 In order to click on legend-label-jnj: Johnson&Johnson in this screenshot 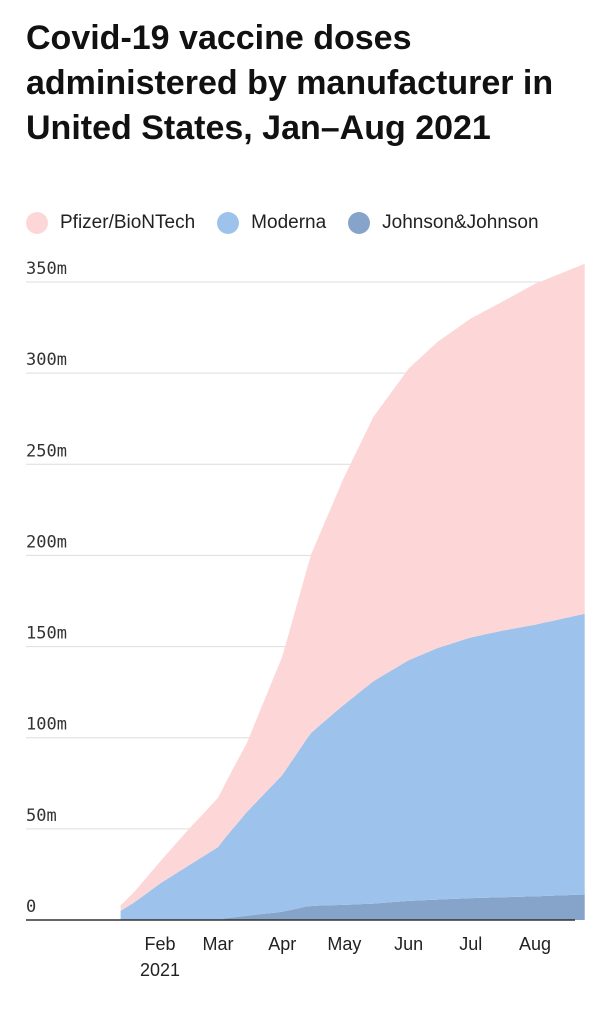, I will do `click(460, 222)`.